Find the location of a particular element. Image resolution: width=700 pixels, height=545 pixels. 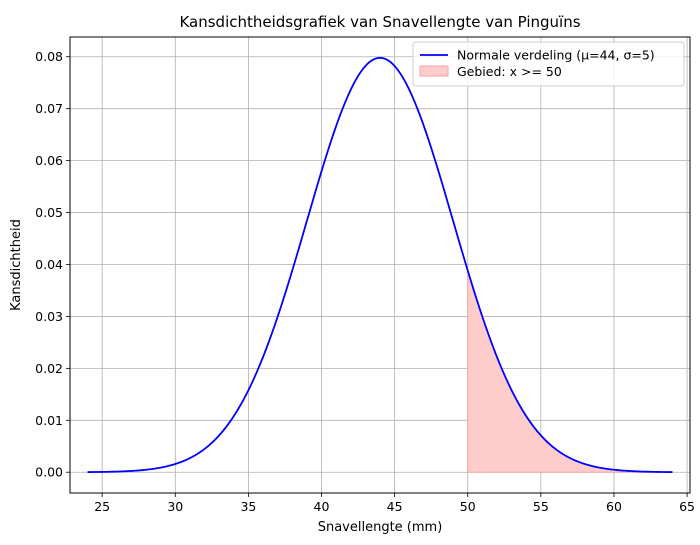

y-tick-label: 0.04 is located at coordinates (49, 264).